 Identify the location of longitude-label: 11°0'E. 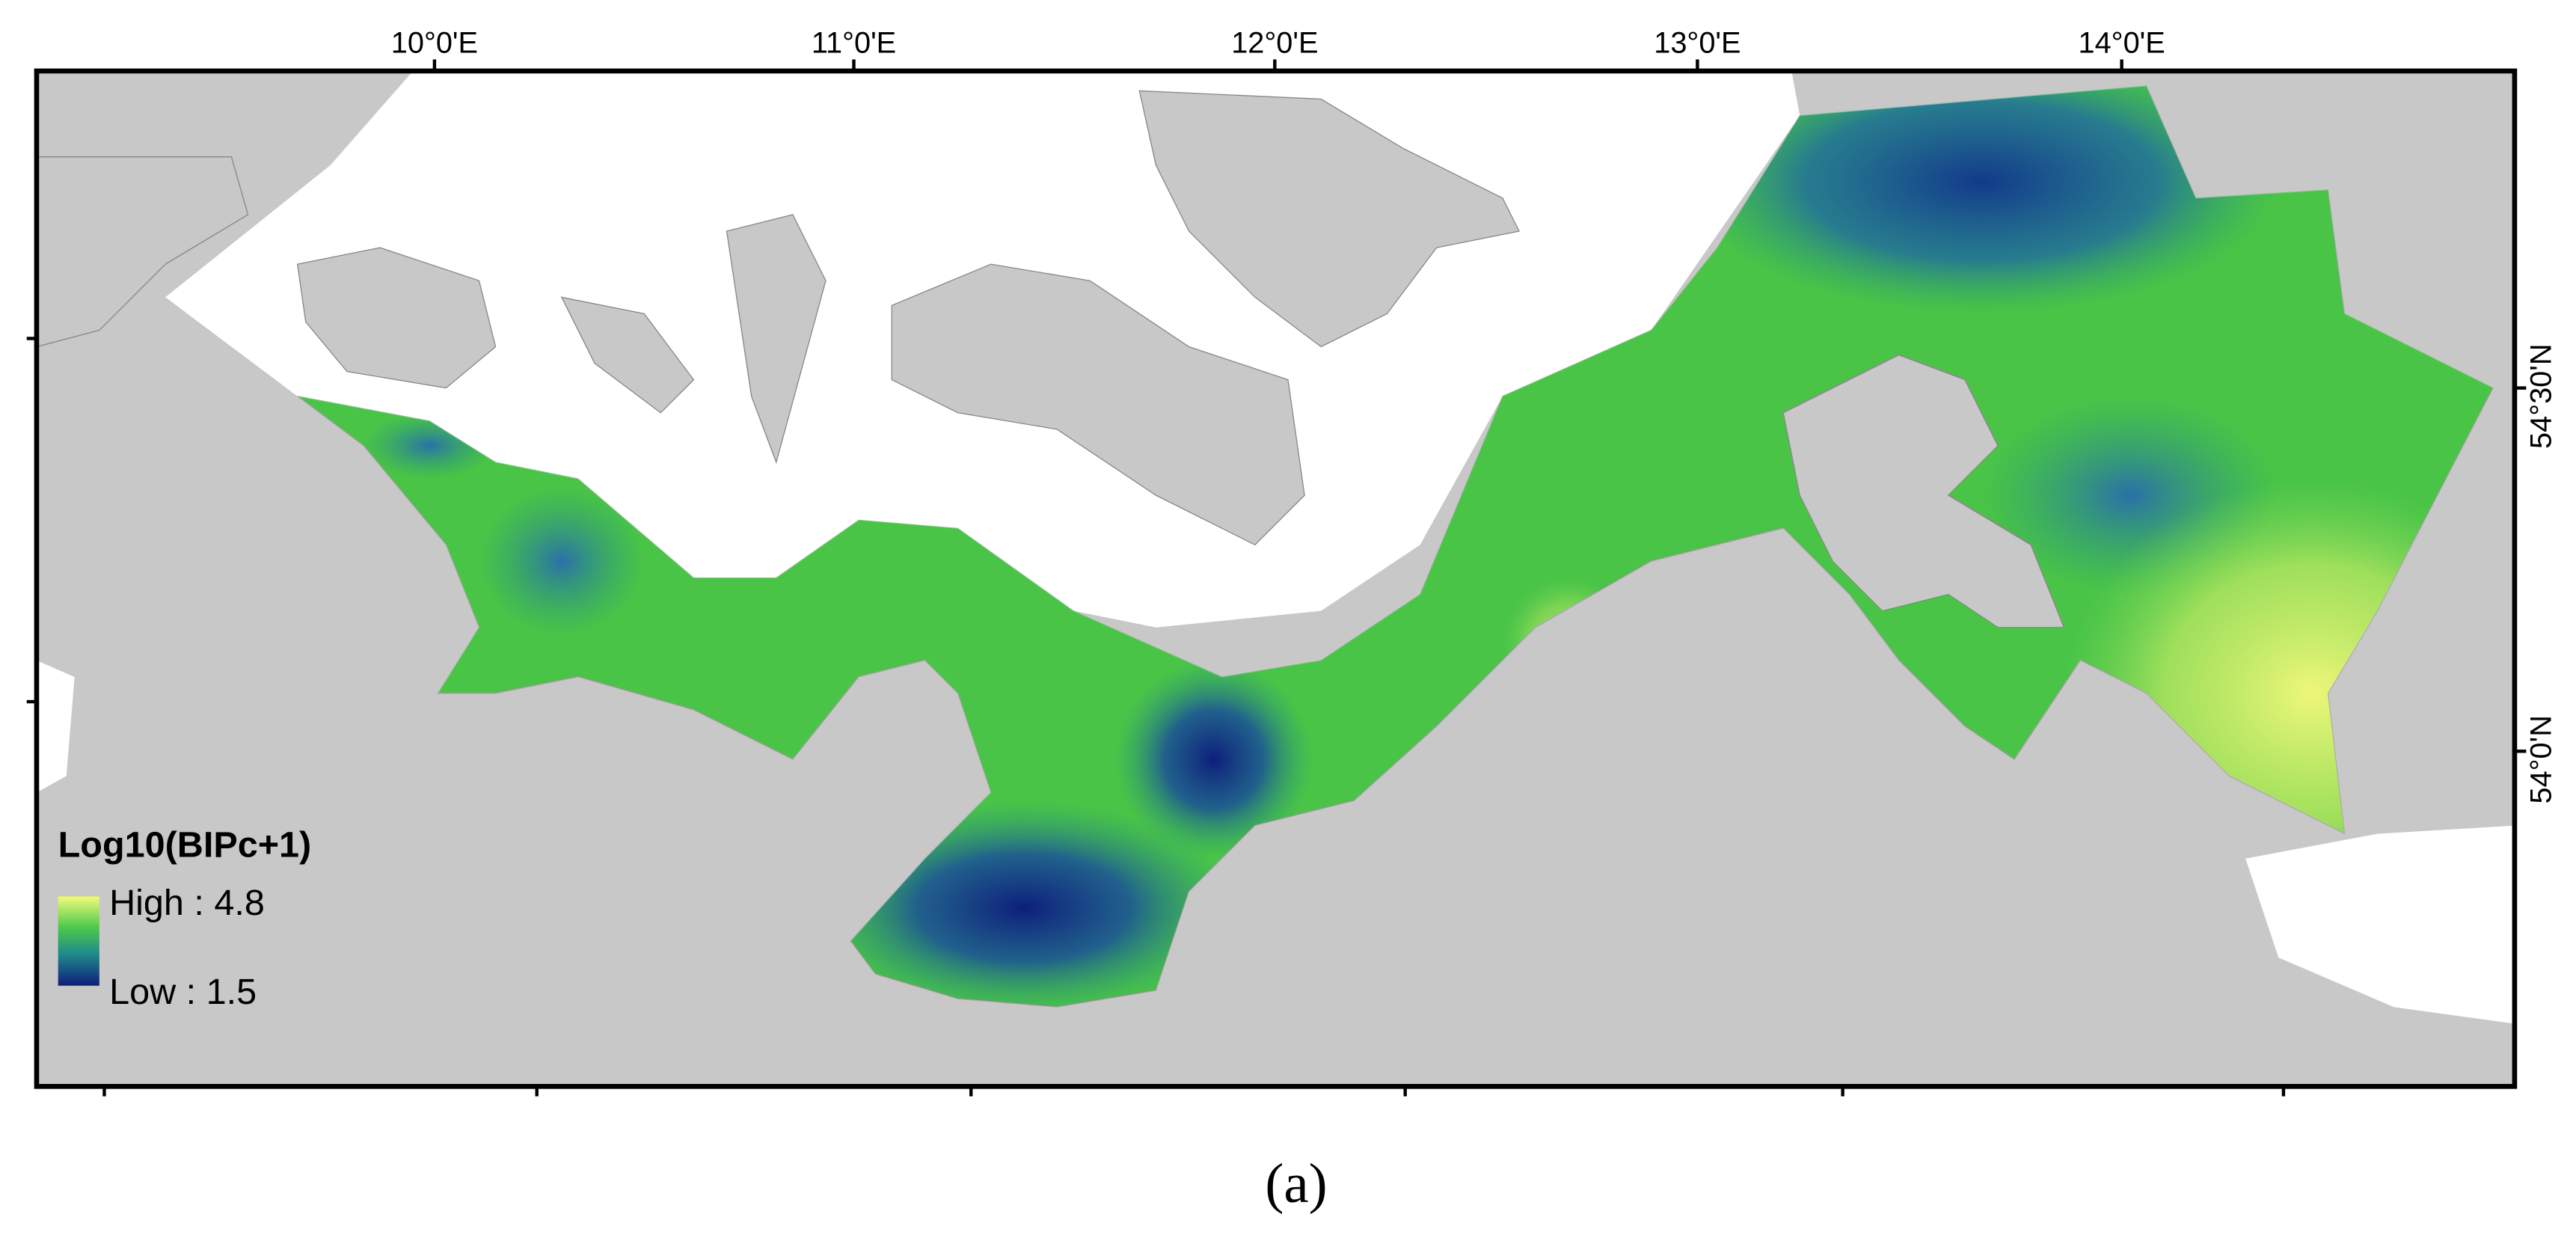
(854, 43).